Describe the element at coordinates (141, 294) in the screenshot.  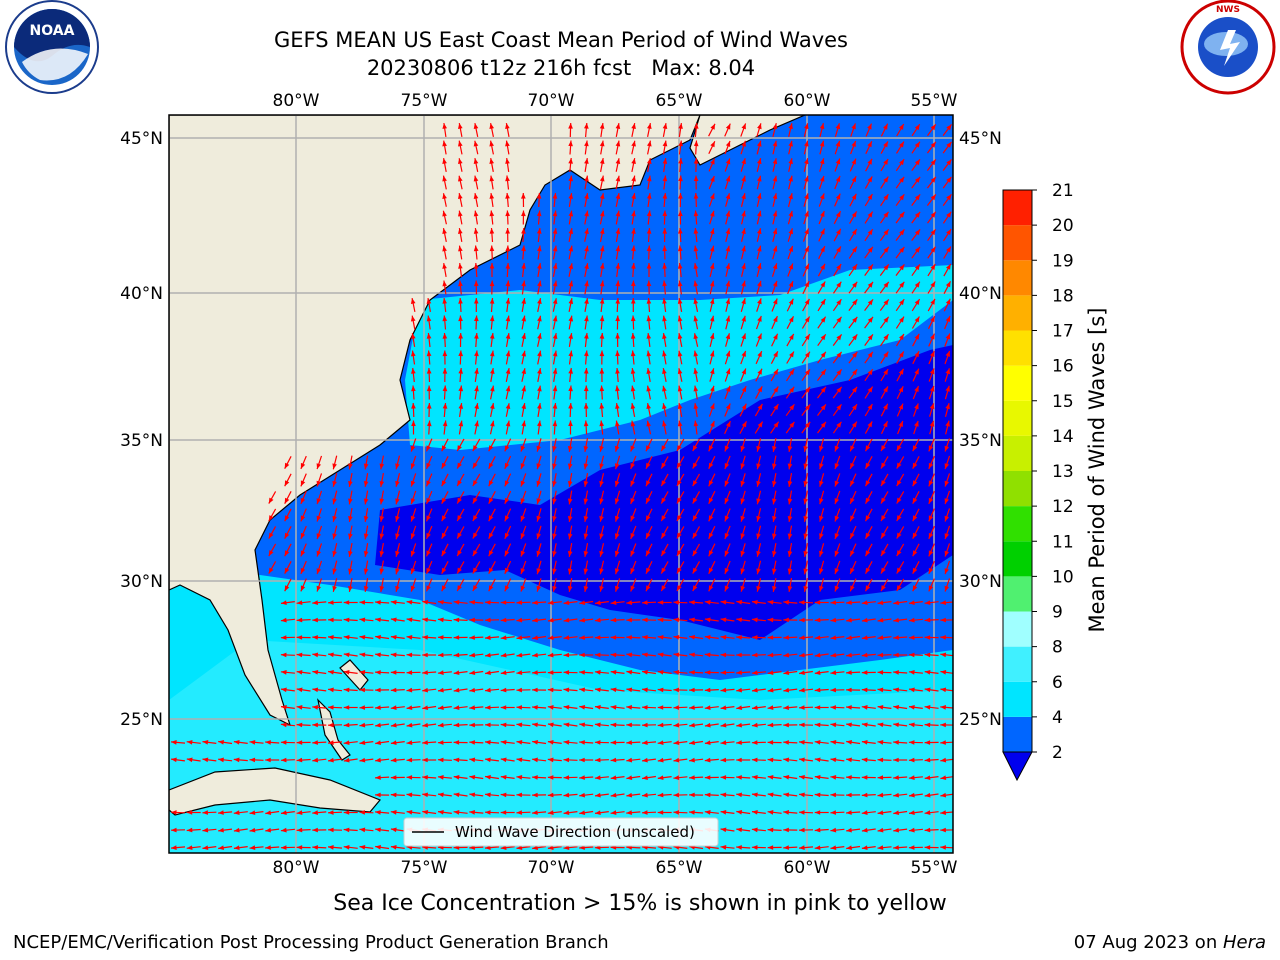
I see `lat-label: 40°N` at that location.